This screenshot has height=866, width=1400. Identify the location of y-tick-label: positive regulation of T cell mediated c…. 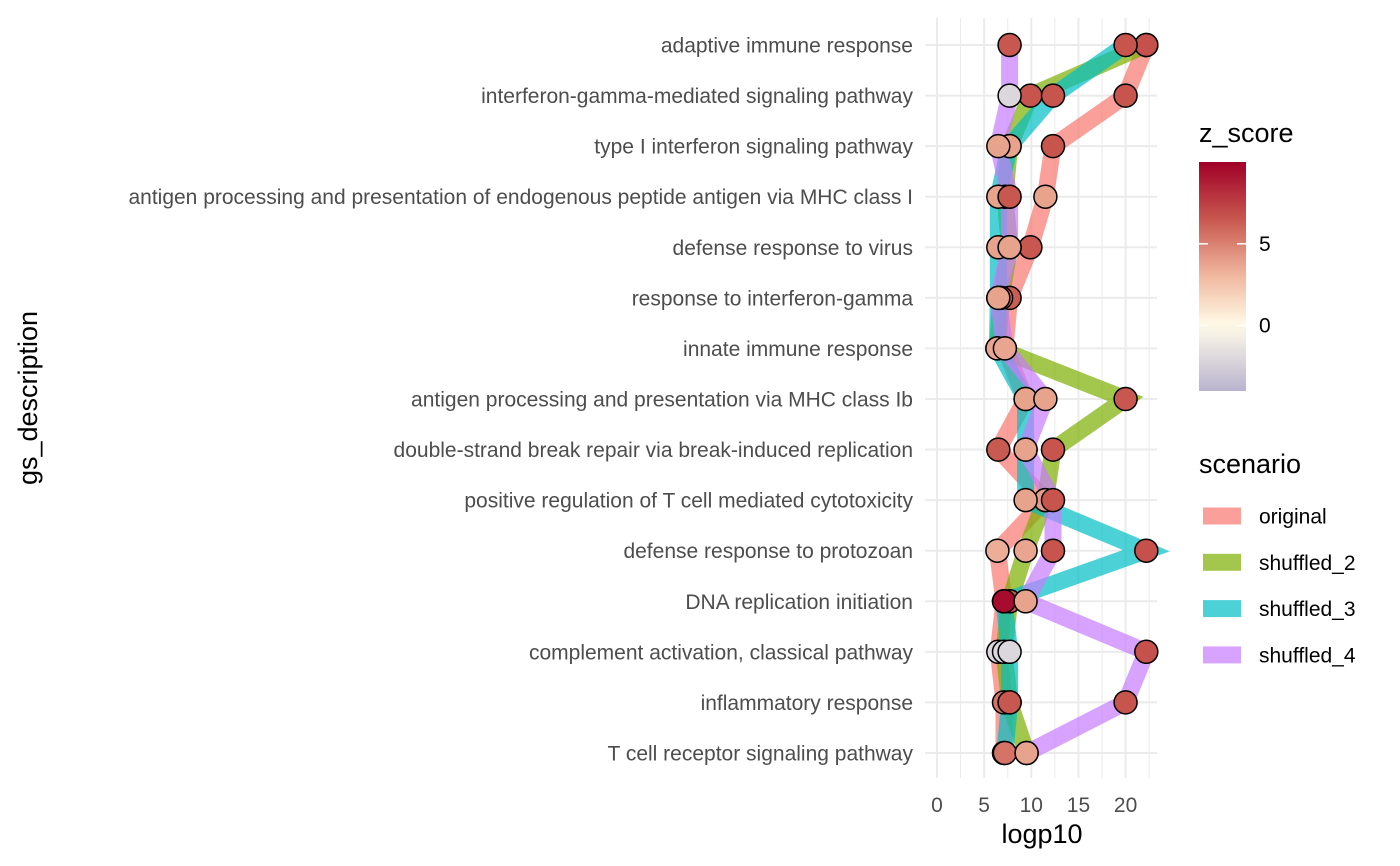
(688, 501).